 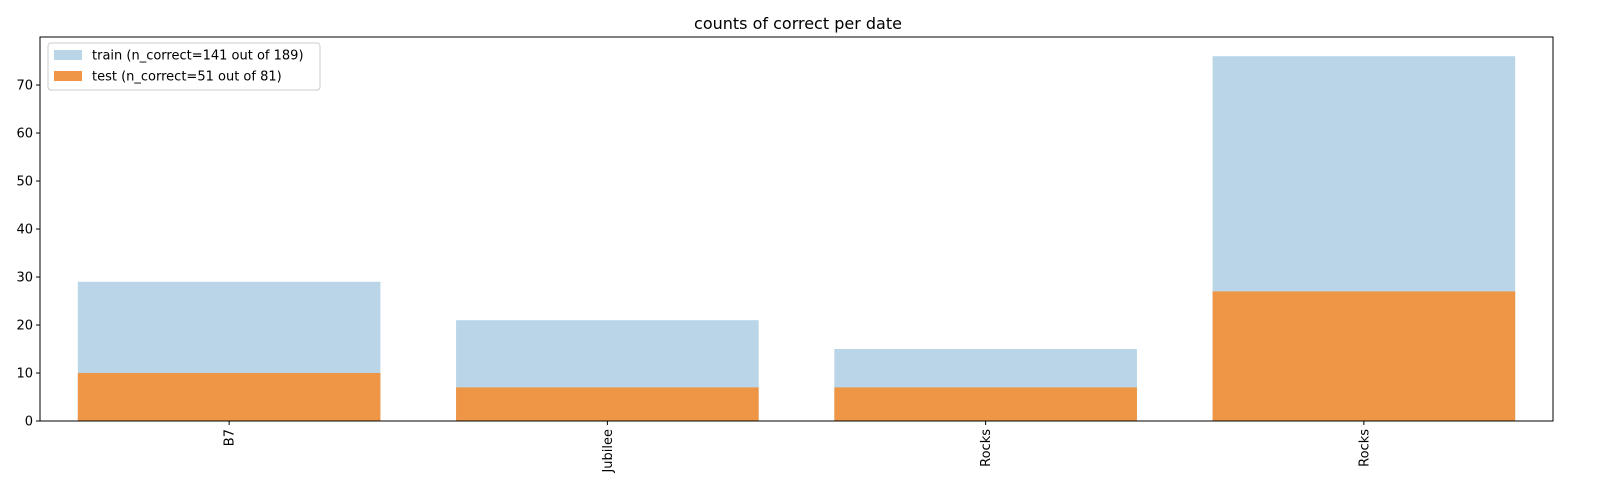 I want to click on y-tick-label-6: 60, so click(x=24, y=134).